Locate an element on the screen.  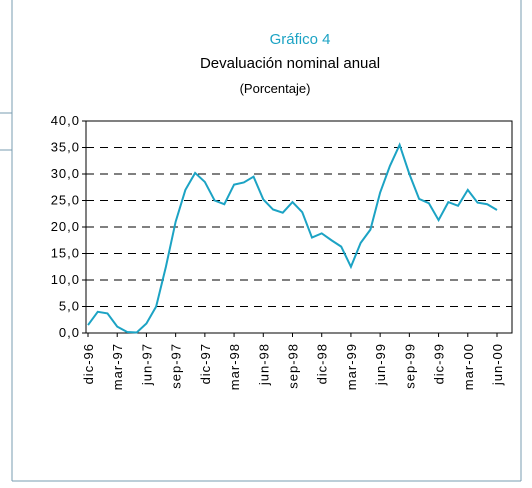
chart-title: Gráfico 4 is located at coordinates (300, 39).